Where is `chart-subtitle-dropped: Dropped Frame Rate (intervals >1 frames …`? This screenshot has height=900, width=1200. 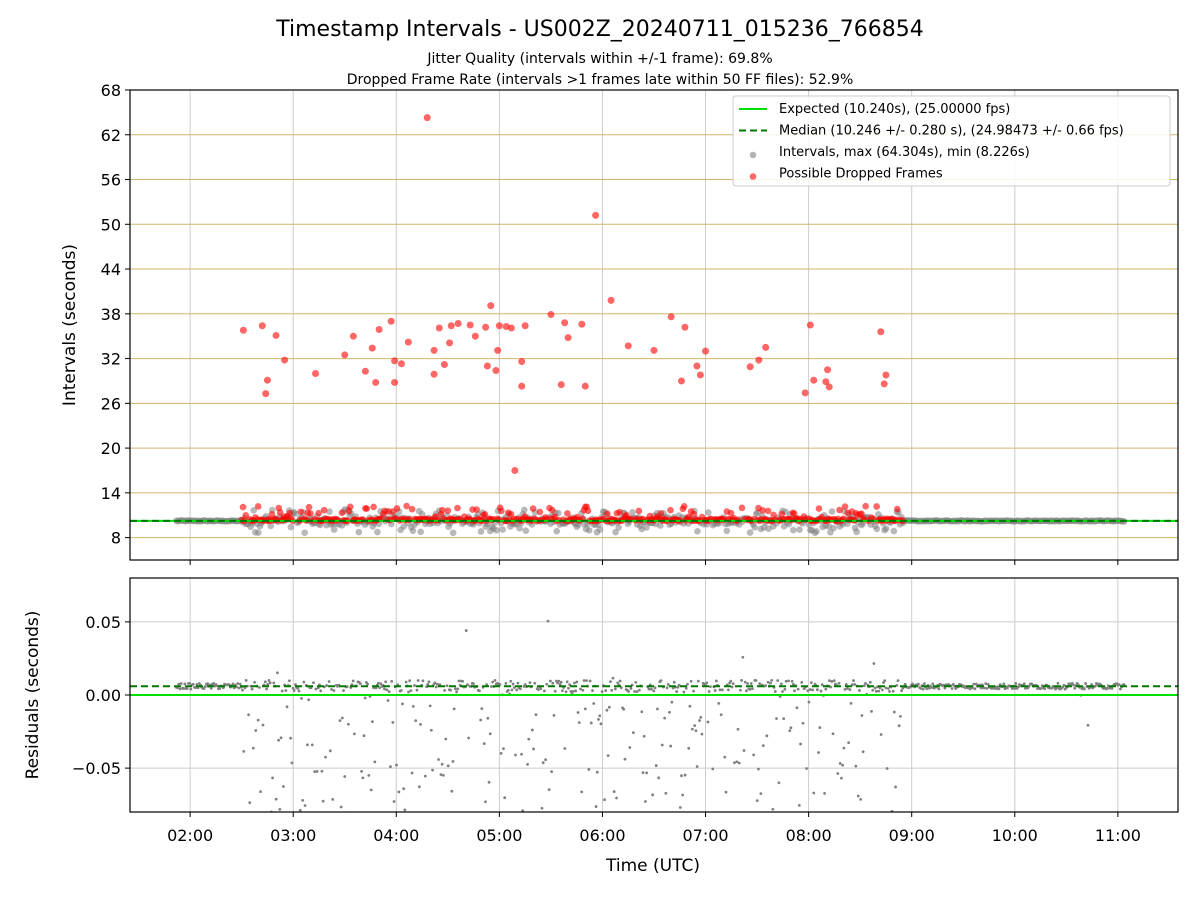 chart-subtitle-dropped: Dropped Frame Rate (intervals >1 frames … is located at coordinates (600, 80).